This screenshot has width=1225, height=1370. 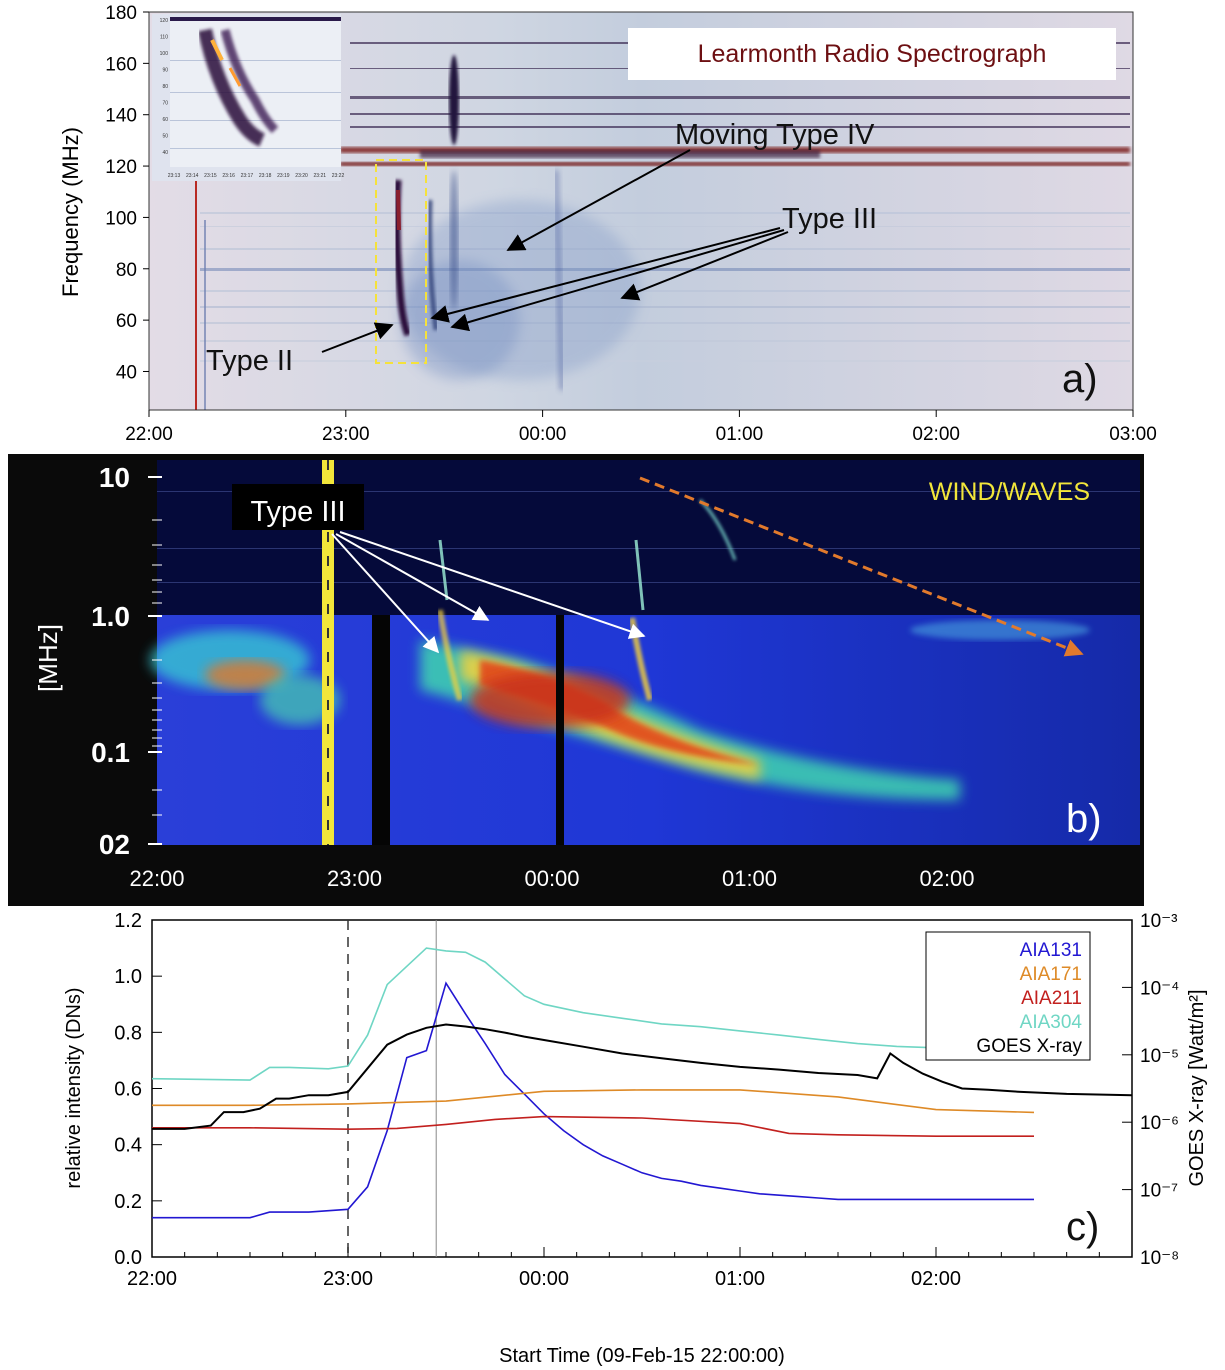 I want to click on panel-a-letter: a), so click(x=1080, y=379).